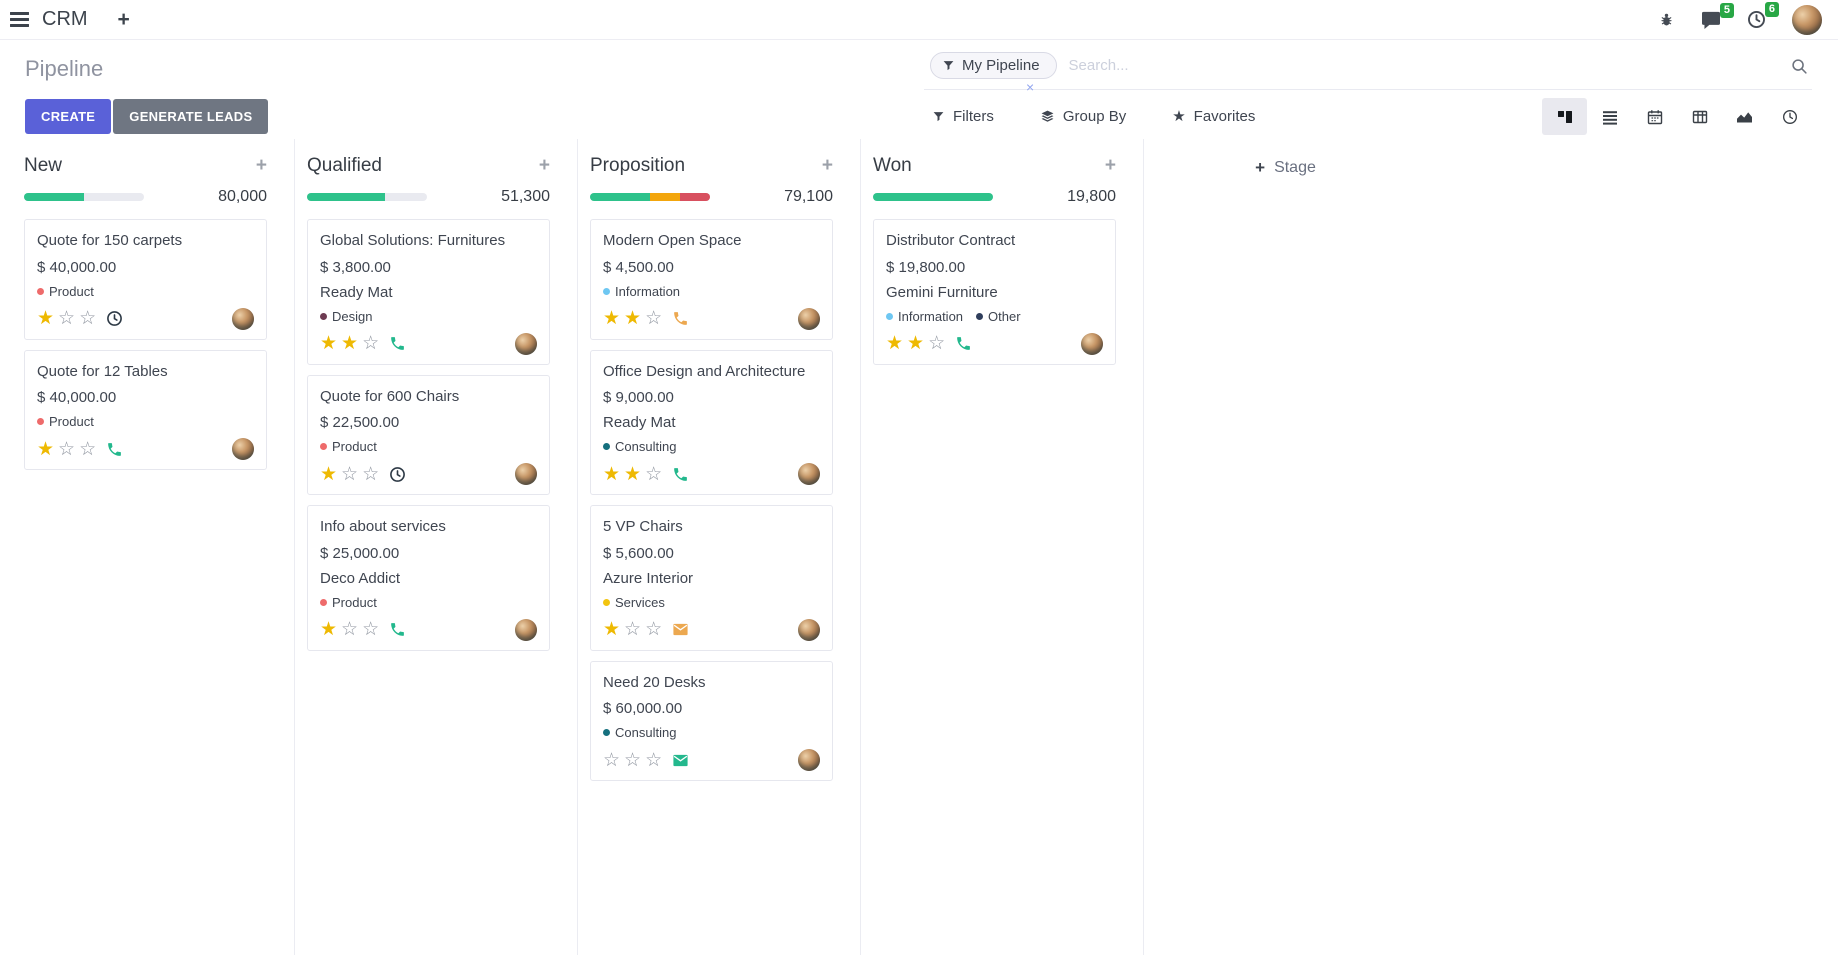  I want to click on calendar-view-button, so click(1654, 116).